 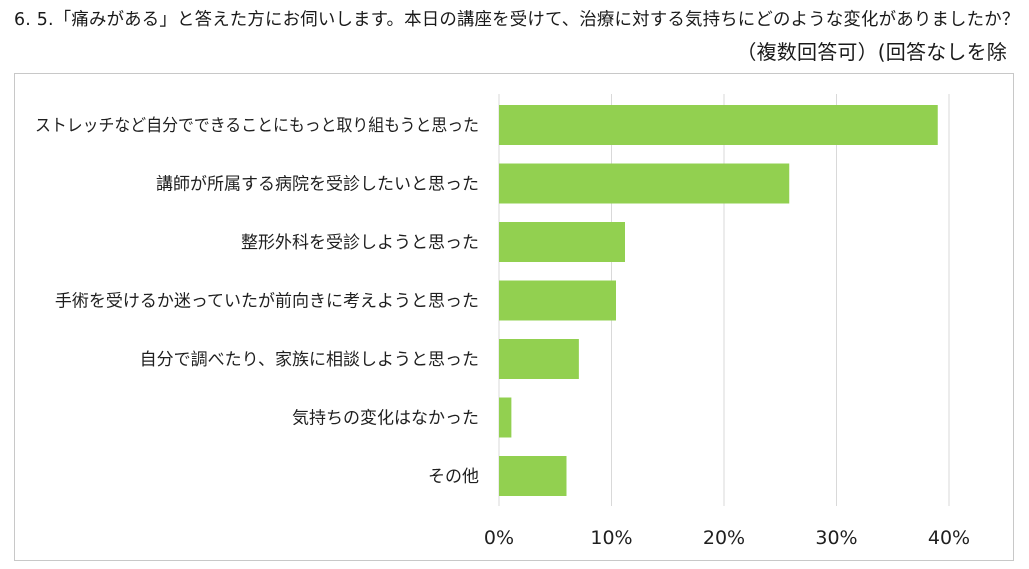 I want to click on chart-subtitle: （複数回答可）(回答なしを除, so click(x=871, y=52).